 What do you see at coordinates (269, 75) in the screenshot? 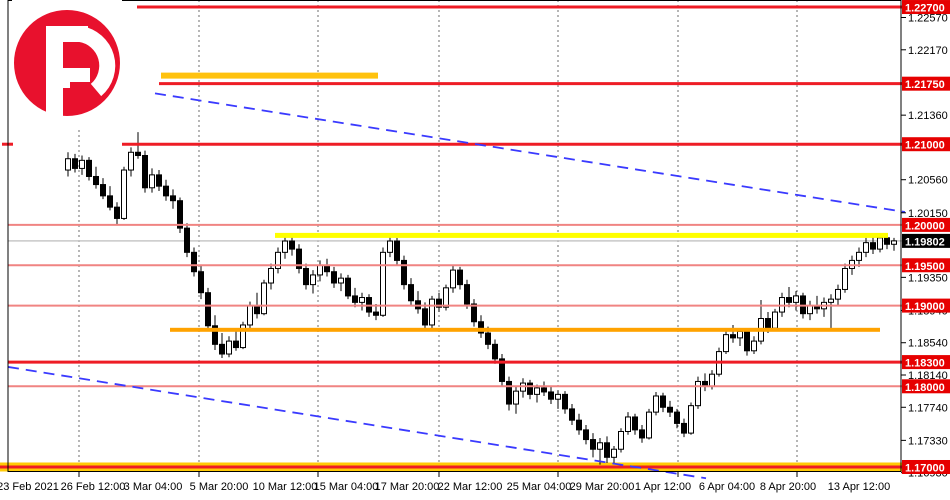
I see `upper-gold-zone` at bounding box center [269, 75].